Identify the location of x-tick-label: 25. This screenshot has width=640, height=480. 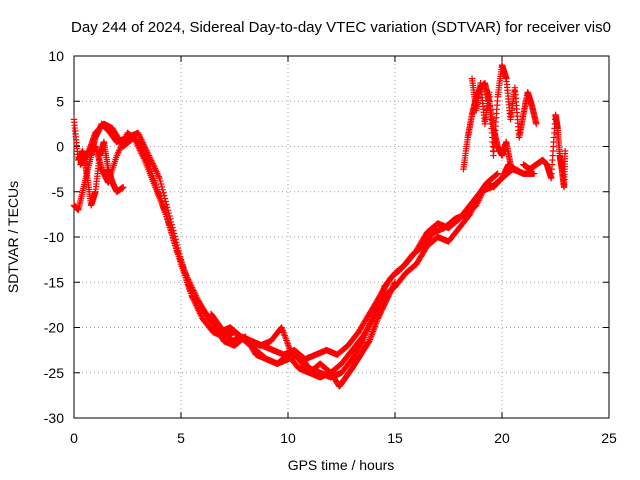
(609, 438).